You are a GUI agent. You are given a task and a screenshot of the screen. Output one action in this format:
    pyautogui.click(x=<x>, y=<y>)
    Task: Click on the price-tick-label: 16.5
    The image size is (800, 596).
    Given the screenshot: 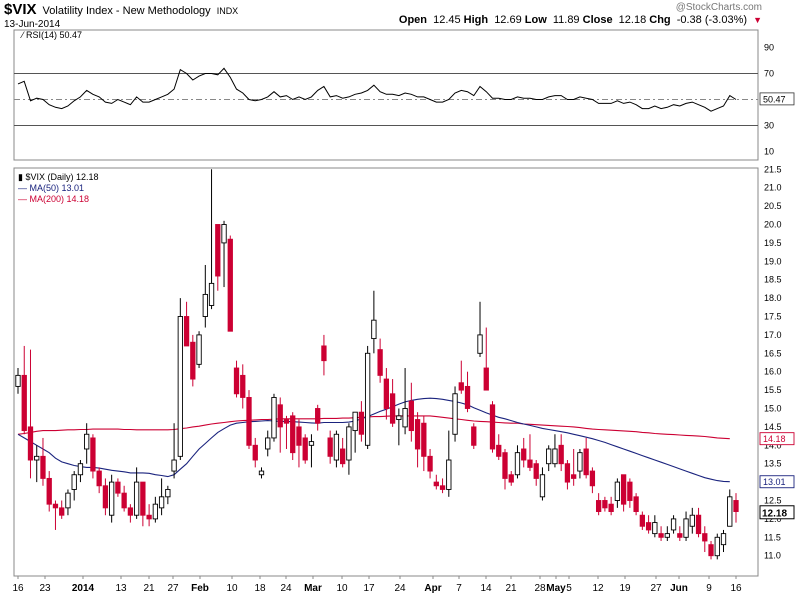 What is the action you would take?
    pyautogui.click(x=773, y=353)
    